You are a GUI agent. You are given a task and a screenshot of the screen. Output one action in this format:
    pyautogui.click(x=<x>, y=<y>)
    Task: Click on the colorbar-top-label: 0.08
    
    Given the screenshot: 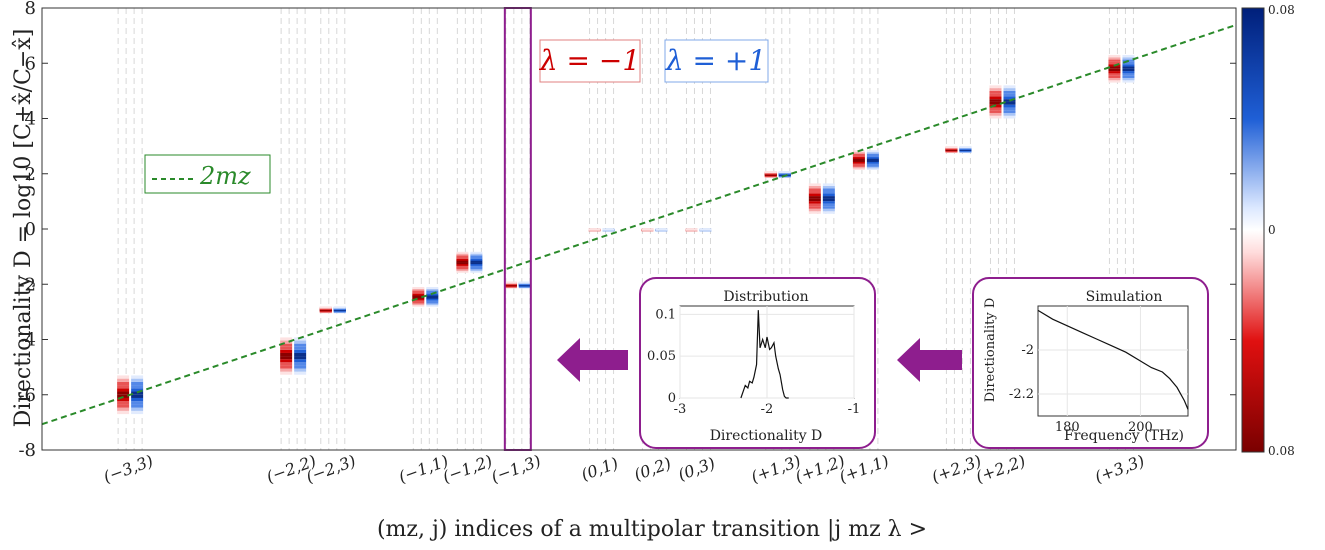 What is the action you would take?
    pyautogui.click(x=1281, y=10)
    